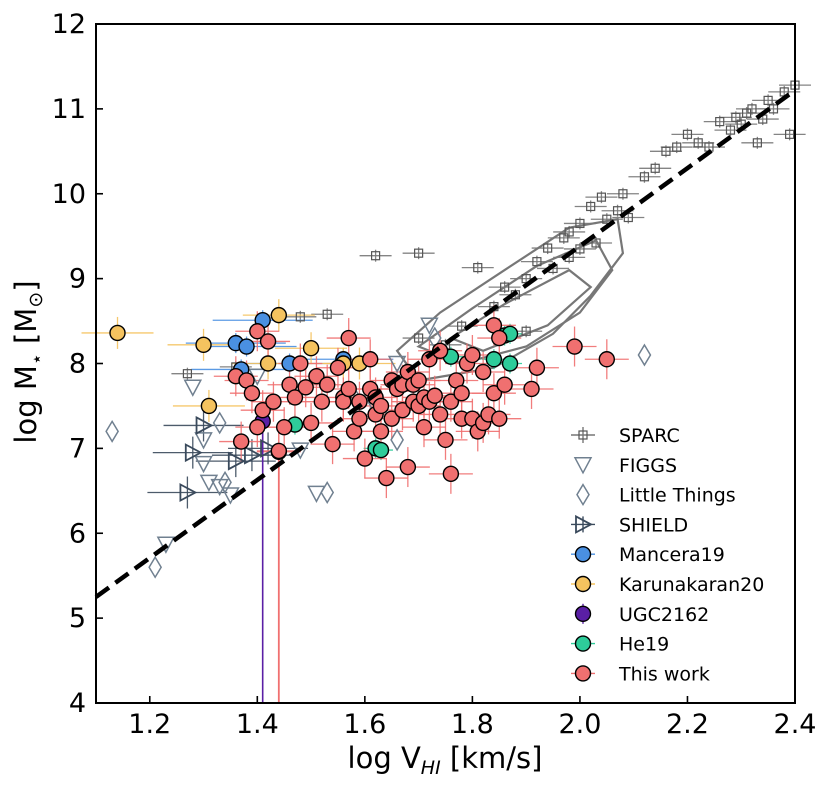 Image resolution: width=830 pixels, height=789 pixels. Describe the element at coordinates (149, 724) in the screenshot. I see `x-tick-label: 1.2` at that location.